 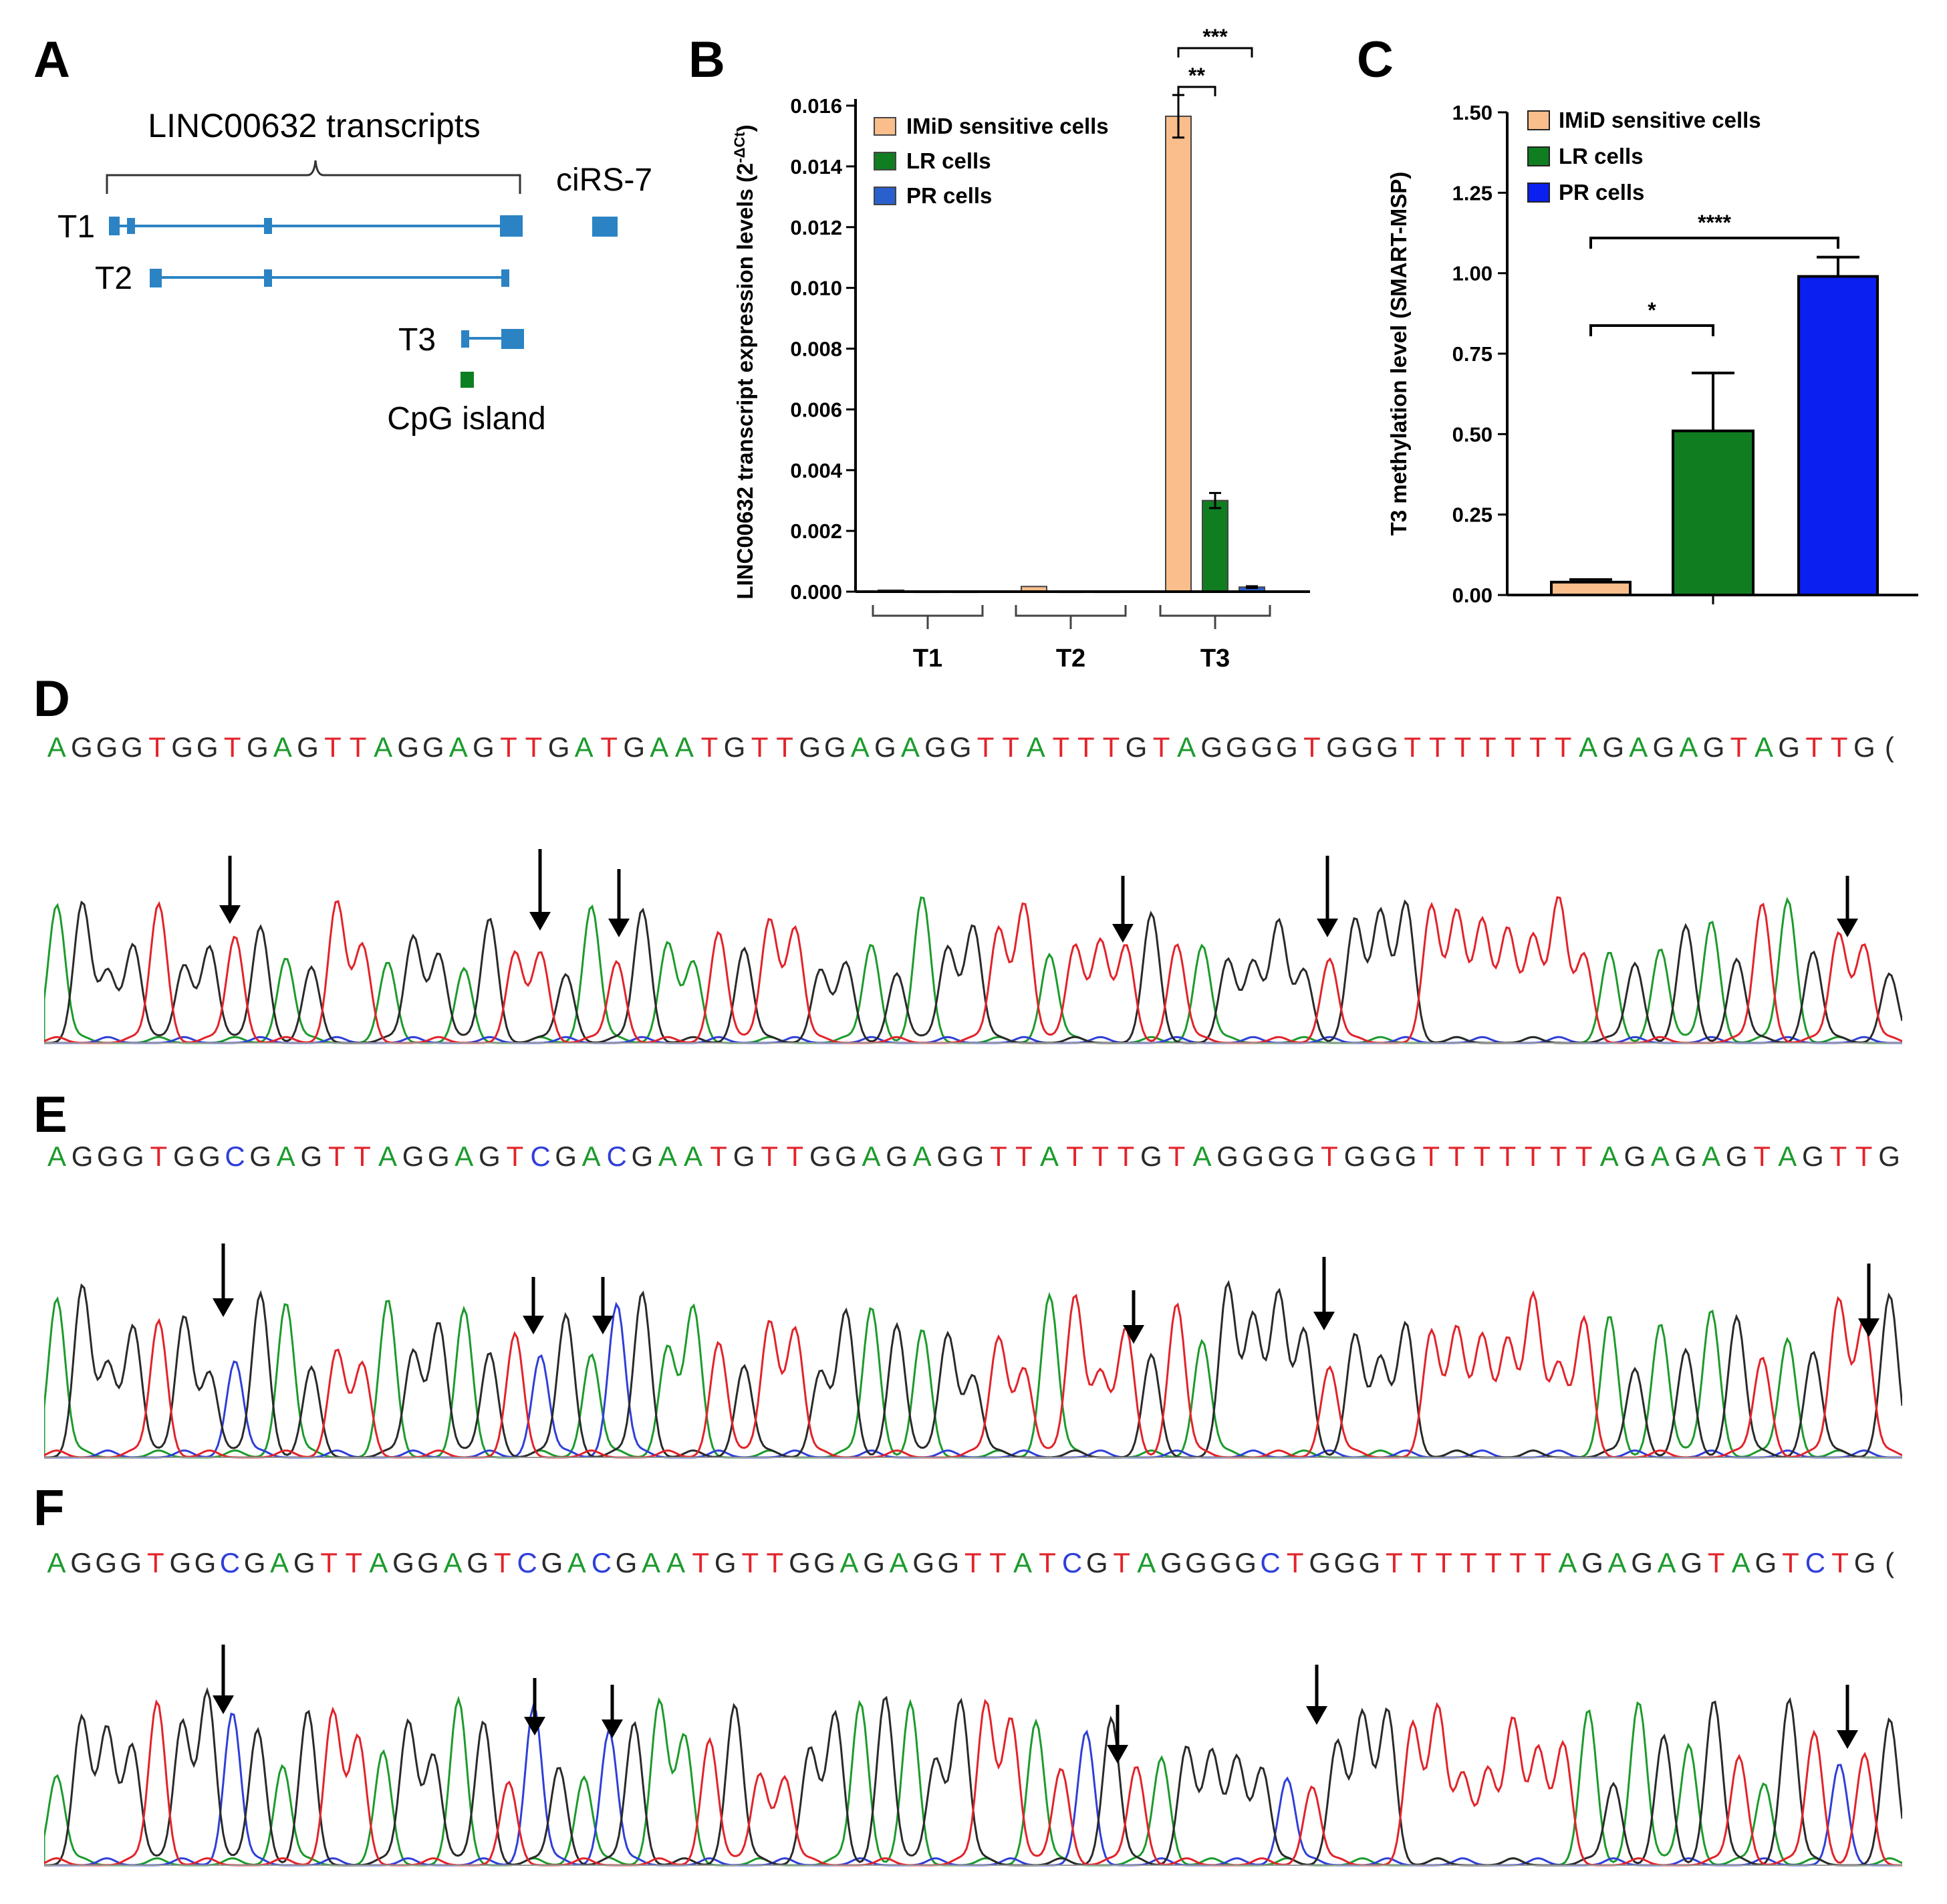 I want to click on c-y-tick-label: 1.50, so click(x=1472, y=112).